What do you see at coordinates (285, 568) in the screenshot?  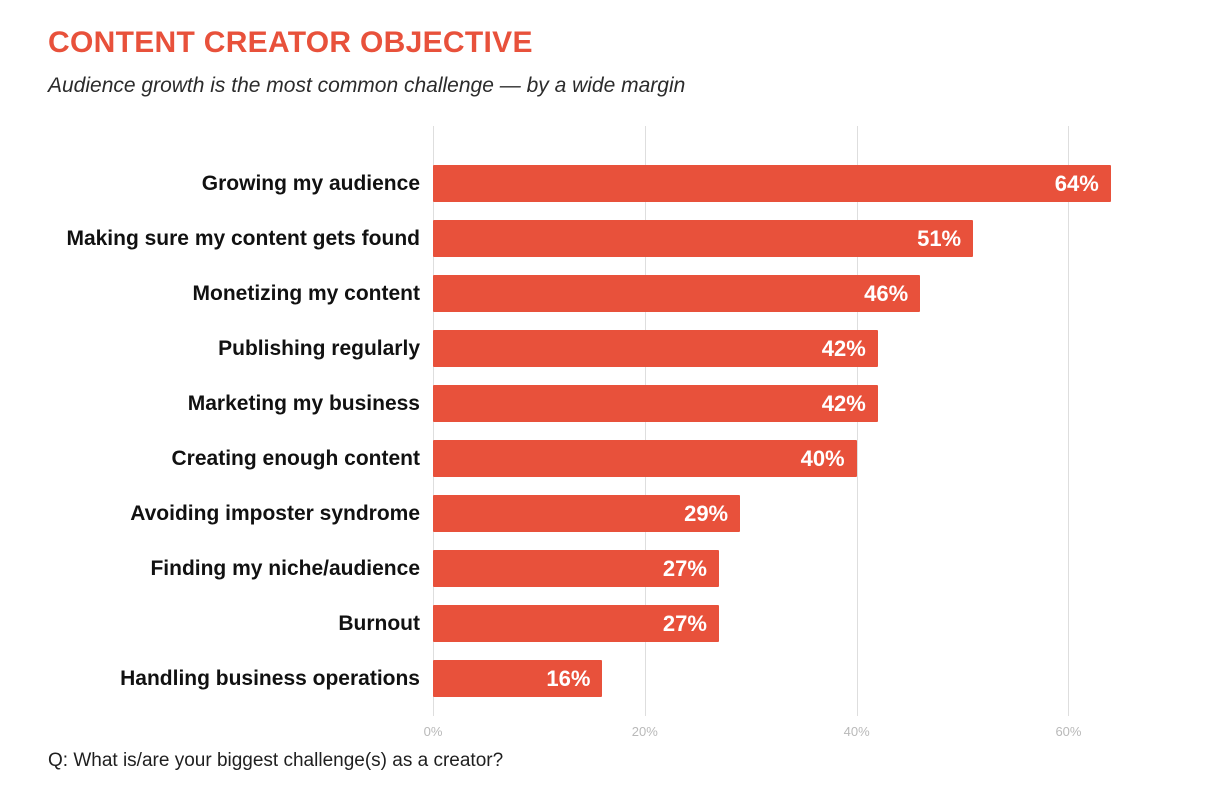 I see `bar-label: Finding my niche/audience` at bounding box center [285, 568].